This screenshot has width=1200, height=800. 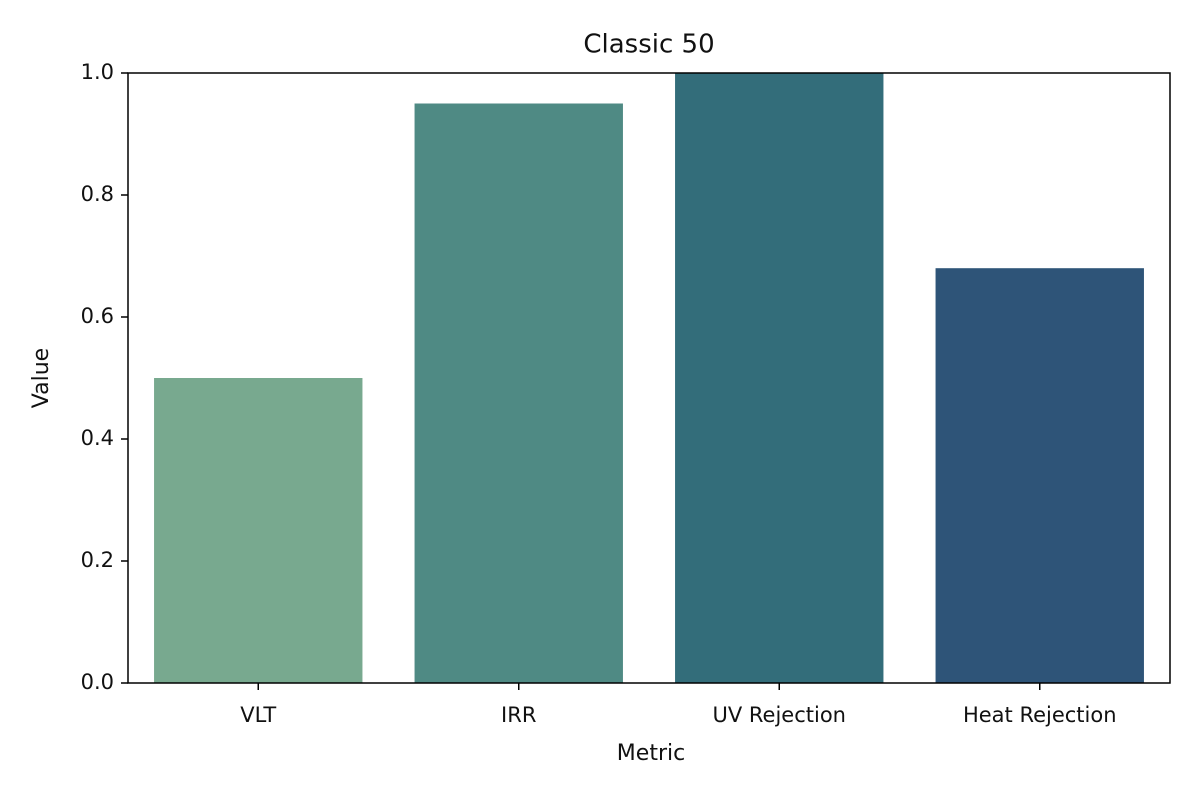 I want to click on y-tick-label: 0.2, so click(x=97, y=560).